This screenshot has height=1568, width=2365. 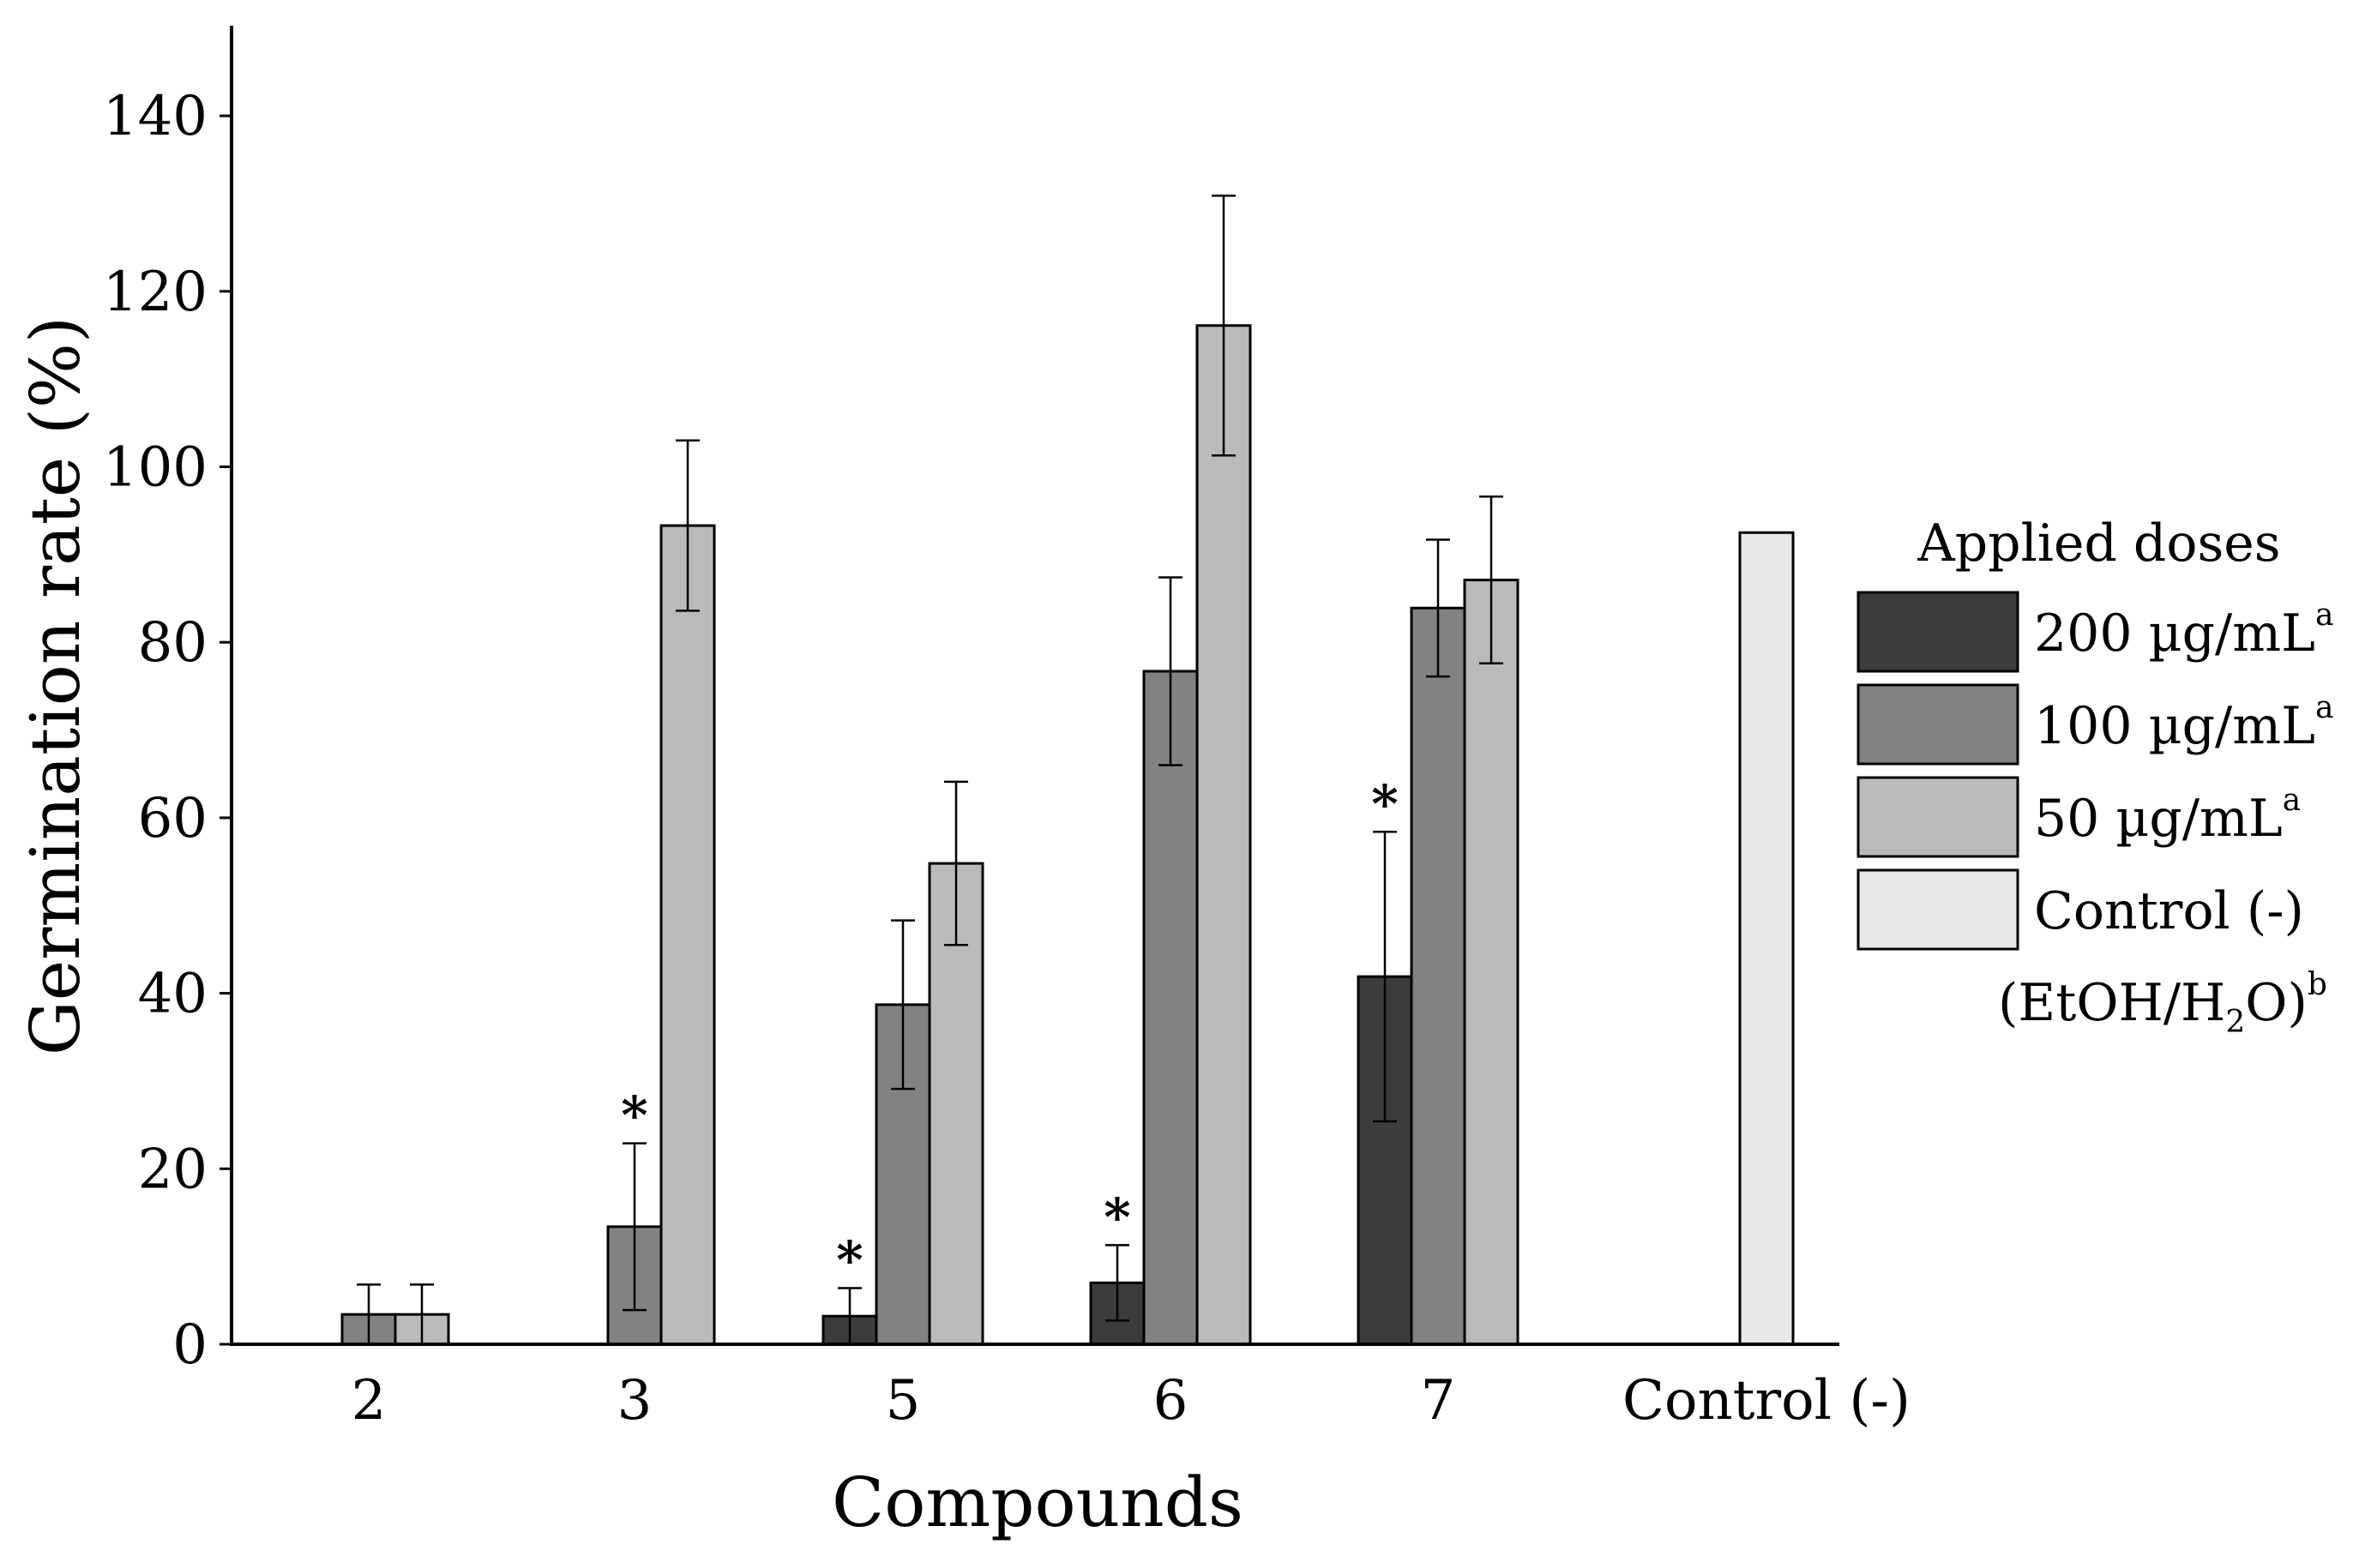 I want to click on x-ticks: 2 3 5 6 7 Control (-), so click(x=1131, y=1401).